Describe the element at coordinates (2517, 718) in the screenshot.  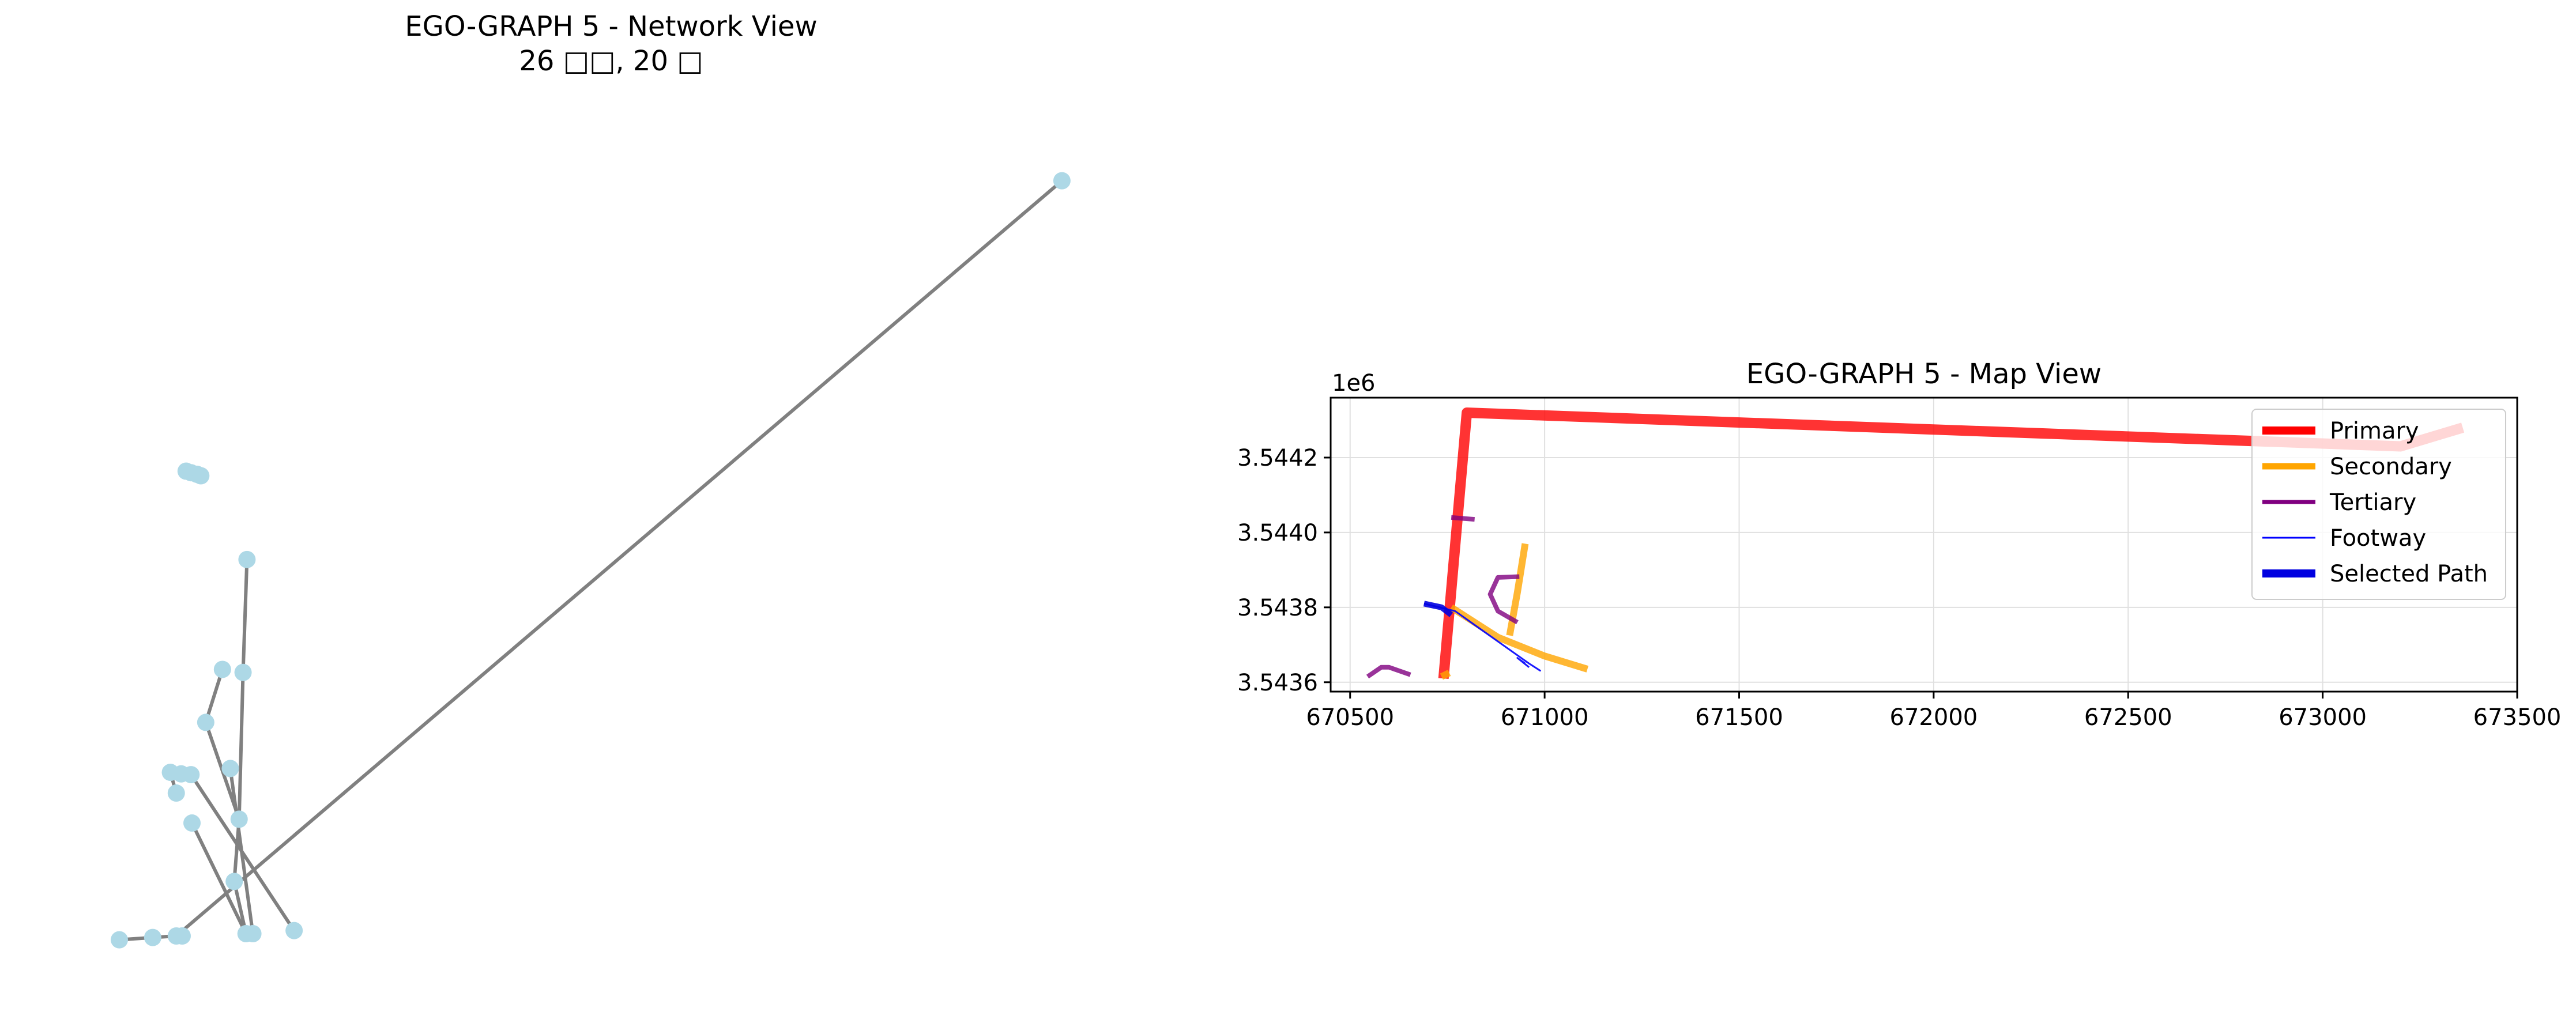
I see `x-tick-label: 673500` at that location.